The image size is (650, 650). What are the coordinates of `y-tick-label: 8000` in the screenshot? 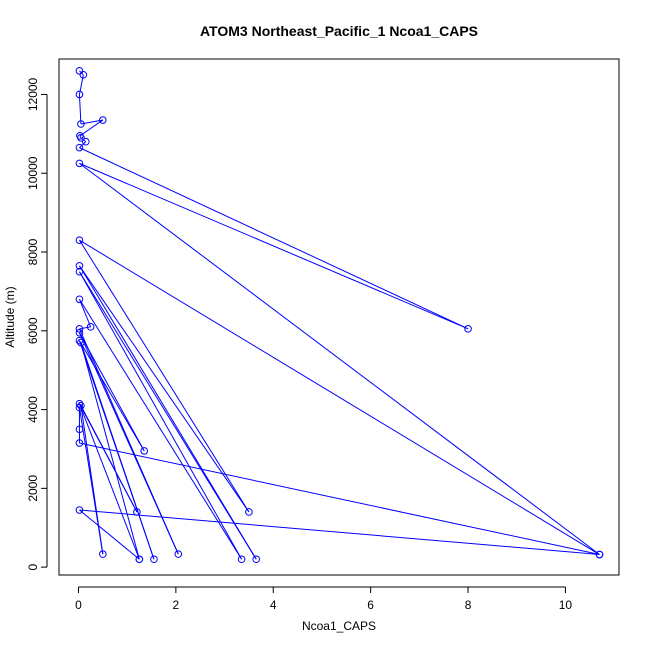 It's located at (33, 251).